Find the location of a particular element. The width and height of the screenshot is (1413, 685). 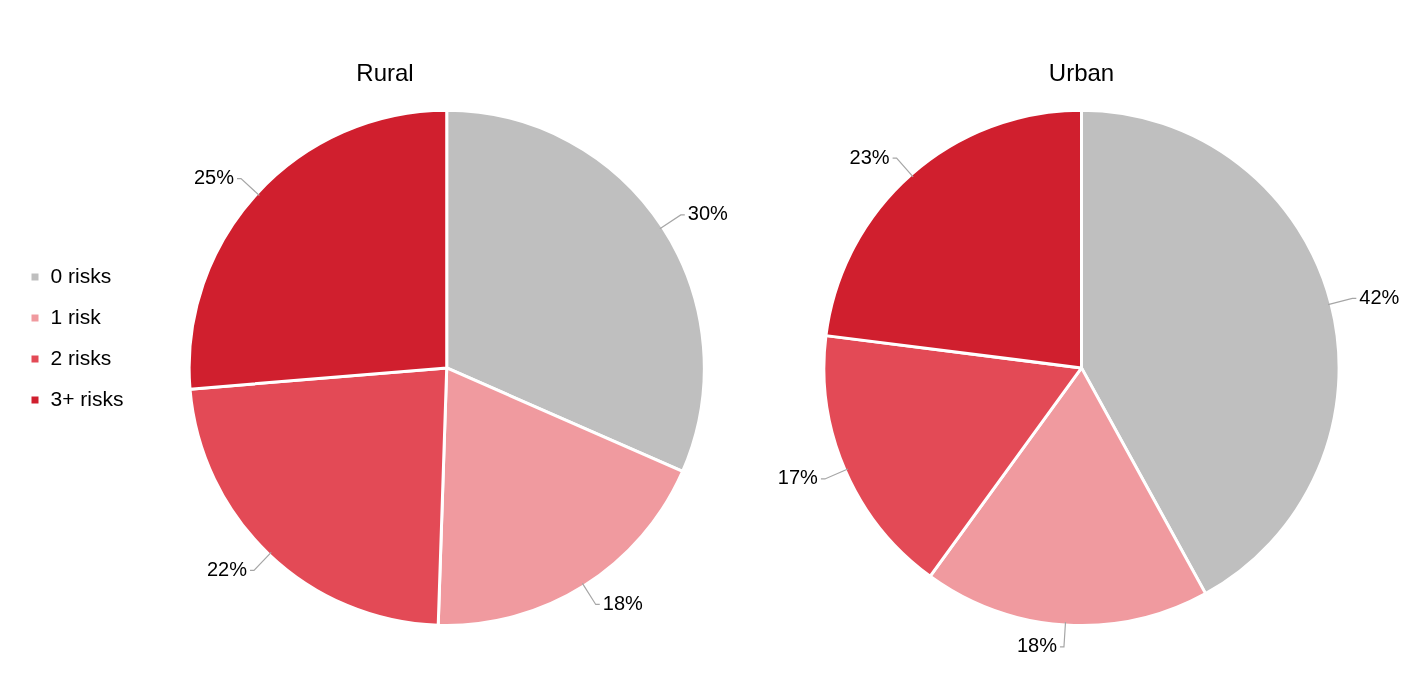

legend-label: 0 risks is located at coordinates (81, 275).